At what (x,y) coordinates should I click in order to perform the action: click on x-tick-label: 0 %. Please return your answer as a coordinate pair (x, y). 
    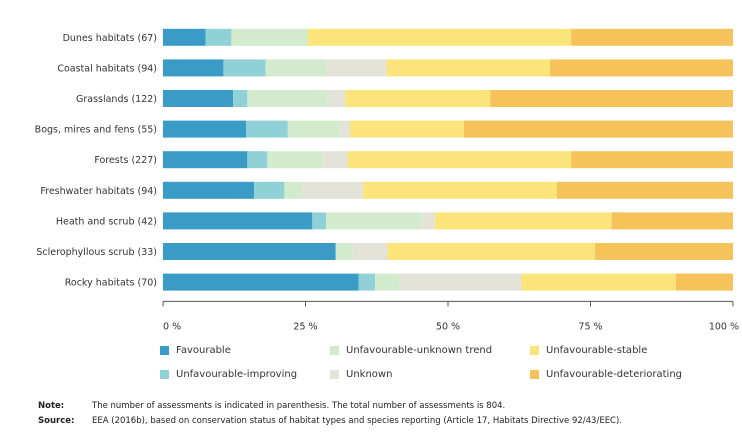
    Looking at the image, I should click on (172, 326).